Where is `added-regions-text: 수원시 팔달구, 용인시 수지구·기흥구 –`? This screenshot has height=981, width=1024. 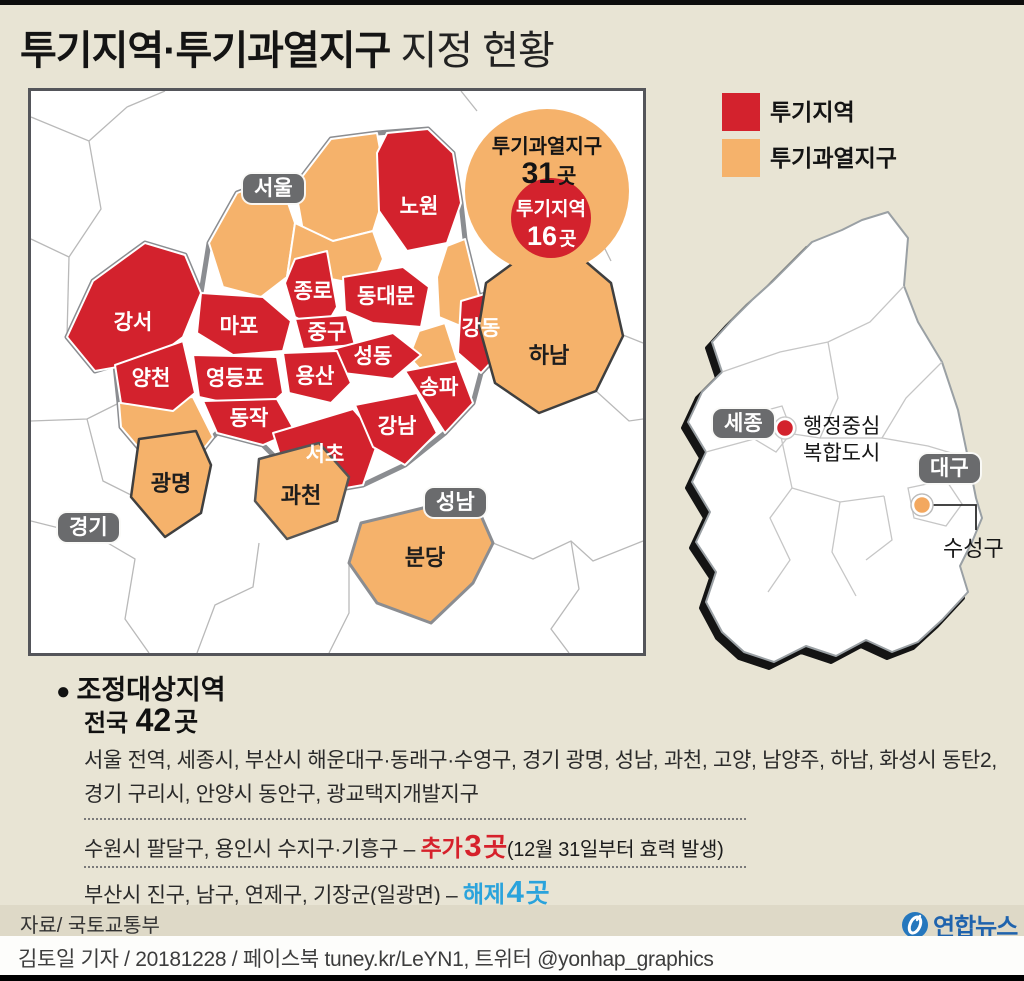
added-regions-text: 수원시 팔달구, 용인시 수지구·기흥구 – is located at coordinates (252, 849).